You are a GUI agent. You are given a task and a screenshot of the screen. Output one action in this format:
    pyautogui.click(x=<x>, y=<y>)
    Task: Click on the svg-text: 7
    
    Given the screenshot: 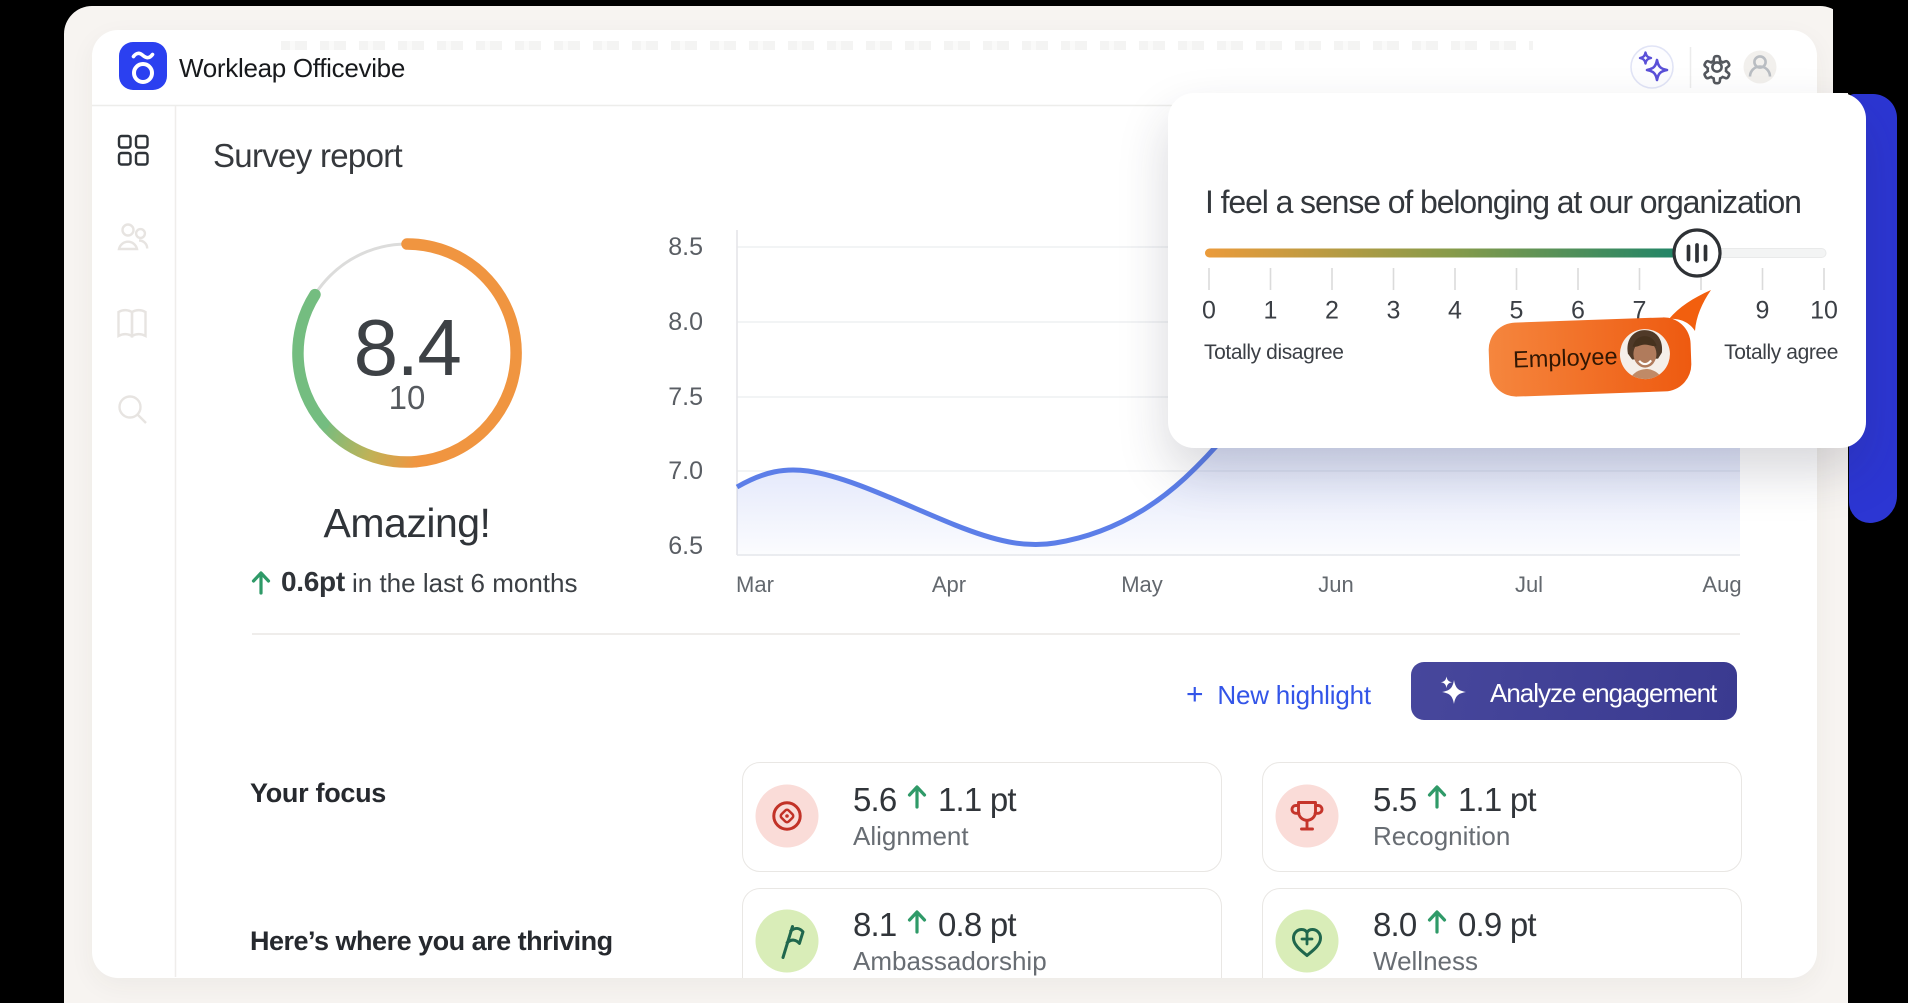 What is the action you would take?
    pyautogui.click(x=1640, y=311)
    